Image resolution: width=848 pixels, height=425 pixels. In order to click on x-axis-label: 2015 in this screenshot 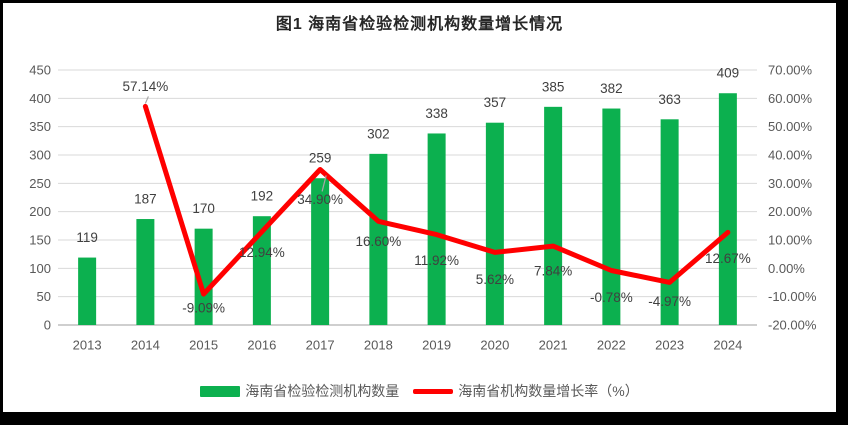, I will do `click(203, 345)`.